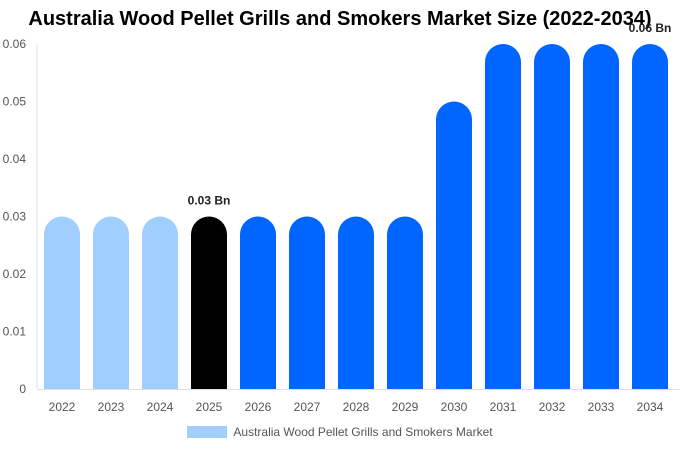  What do you see at coordinates (15, 332) in the screenshot?
I see `y-tick-label: 0.01` at bounding box center [15, 332].